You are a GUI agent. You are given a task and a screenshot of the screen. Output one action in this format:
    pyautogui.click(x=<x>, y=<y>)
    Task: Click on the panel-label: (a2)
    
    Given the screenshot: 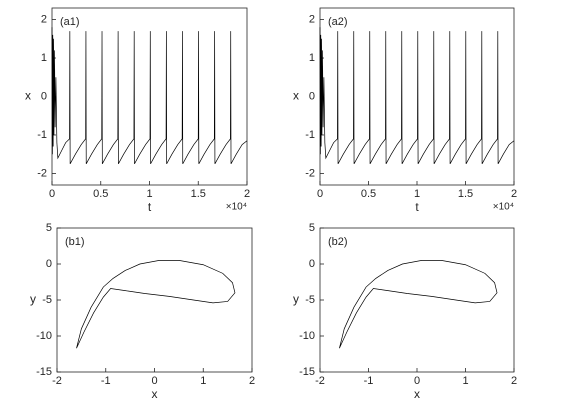 What is the action you would take?
    pyautogui.click(x=338, y=22)
    